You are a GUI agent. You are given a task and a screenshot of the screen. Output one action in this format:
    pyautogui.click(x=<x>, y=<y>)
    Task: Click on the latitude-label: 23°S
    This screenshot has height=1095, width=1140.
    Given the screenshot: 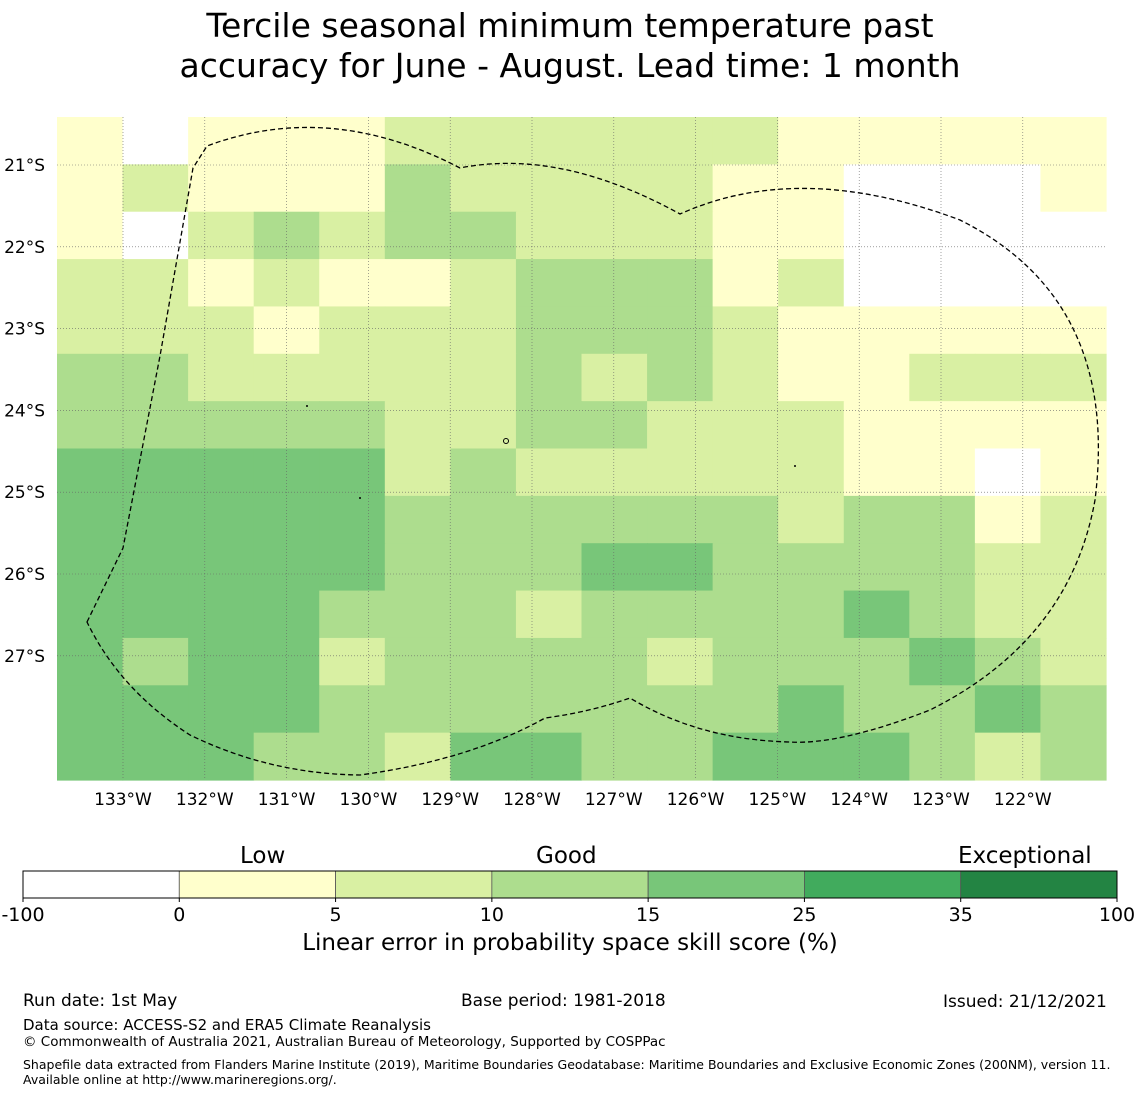 What is the action you would take?
    pyautogui.click(x=24, y=330)
    